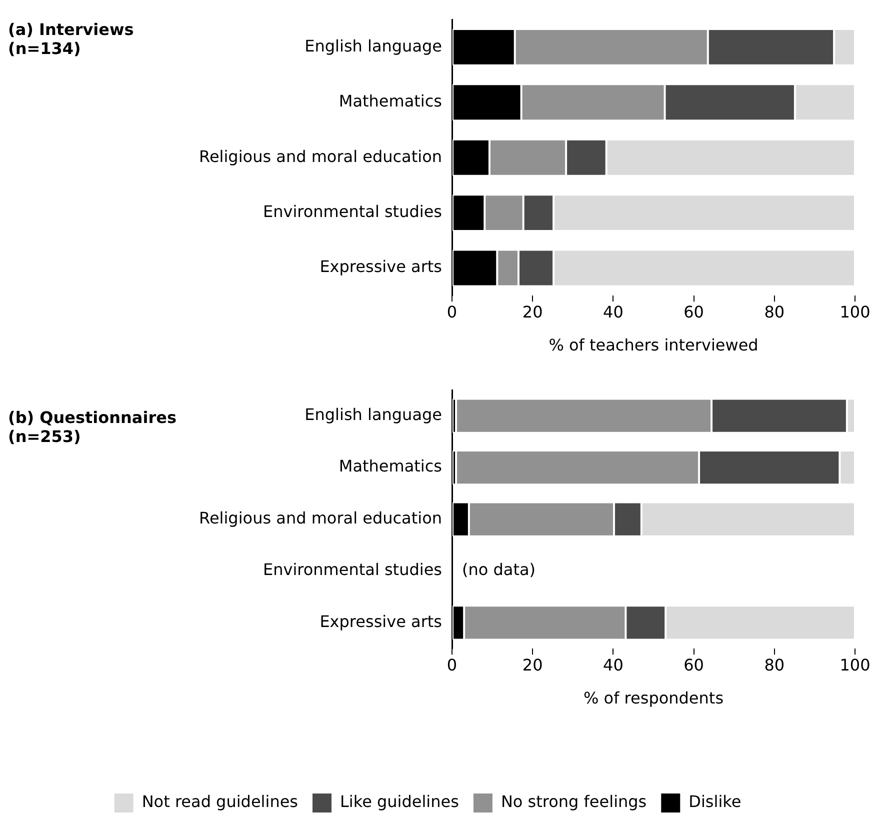 The height and width of the screenshot is (823, 877). What do you see at coordinates (71, 39) in the screenshot?
I see `text: (a) Interviews (n=134)` at bounding box center [71, 39].